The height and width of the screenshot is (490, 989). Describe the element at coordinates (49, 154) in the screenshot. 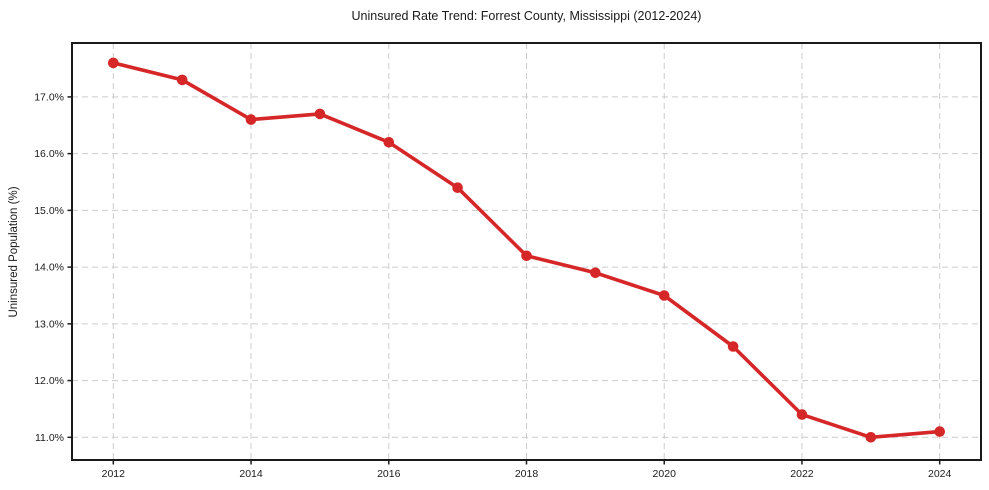

I see `y-tick-label-16: 16.0%` at that location.